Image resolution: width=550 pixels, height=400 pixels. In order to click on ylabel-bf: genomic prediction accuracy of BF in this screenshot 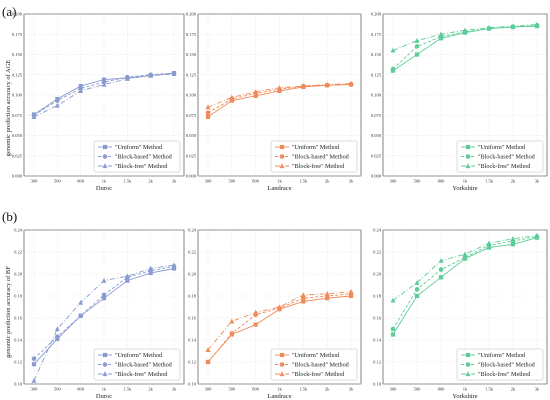, I will do `click(8, 312)`.